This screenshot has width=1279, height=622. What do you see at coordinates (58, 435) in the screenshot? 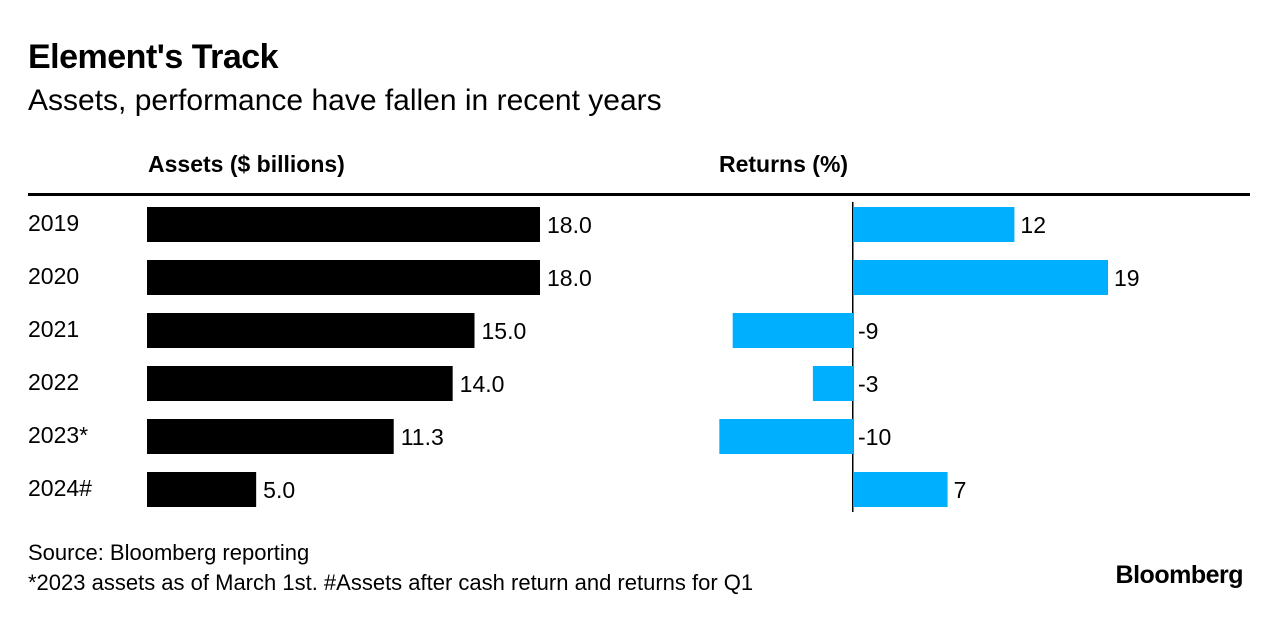
I see `year-label: 2023*` at bounding box center [58, 435].